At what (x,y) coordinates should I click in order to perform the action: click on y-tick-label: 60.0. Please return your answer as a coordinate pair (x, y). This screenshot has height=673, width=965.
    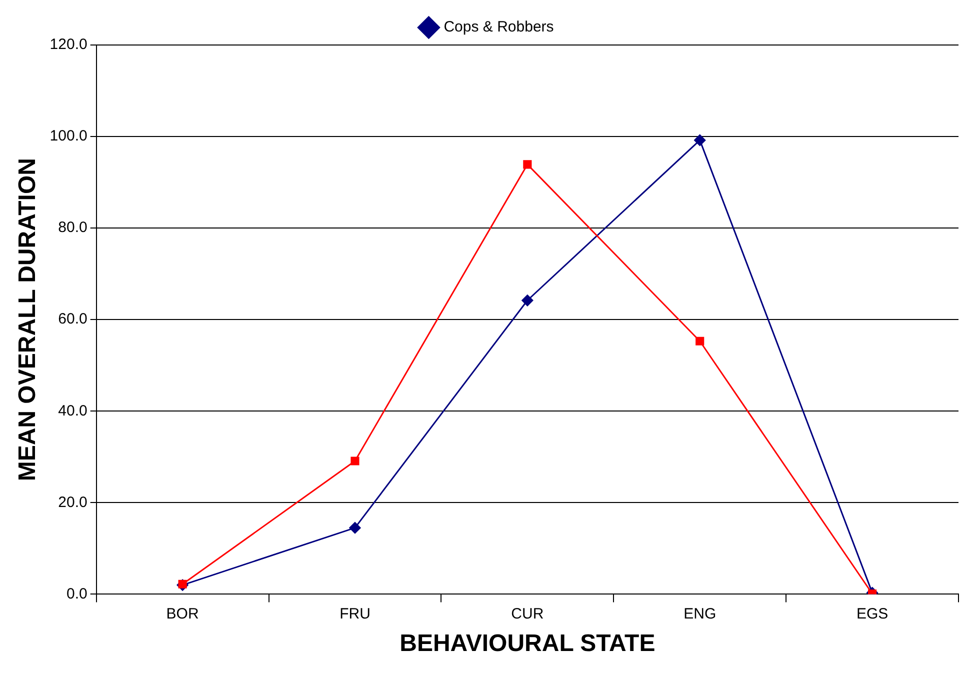
    Looking at the image, I should click on (73, 319).